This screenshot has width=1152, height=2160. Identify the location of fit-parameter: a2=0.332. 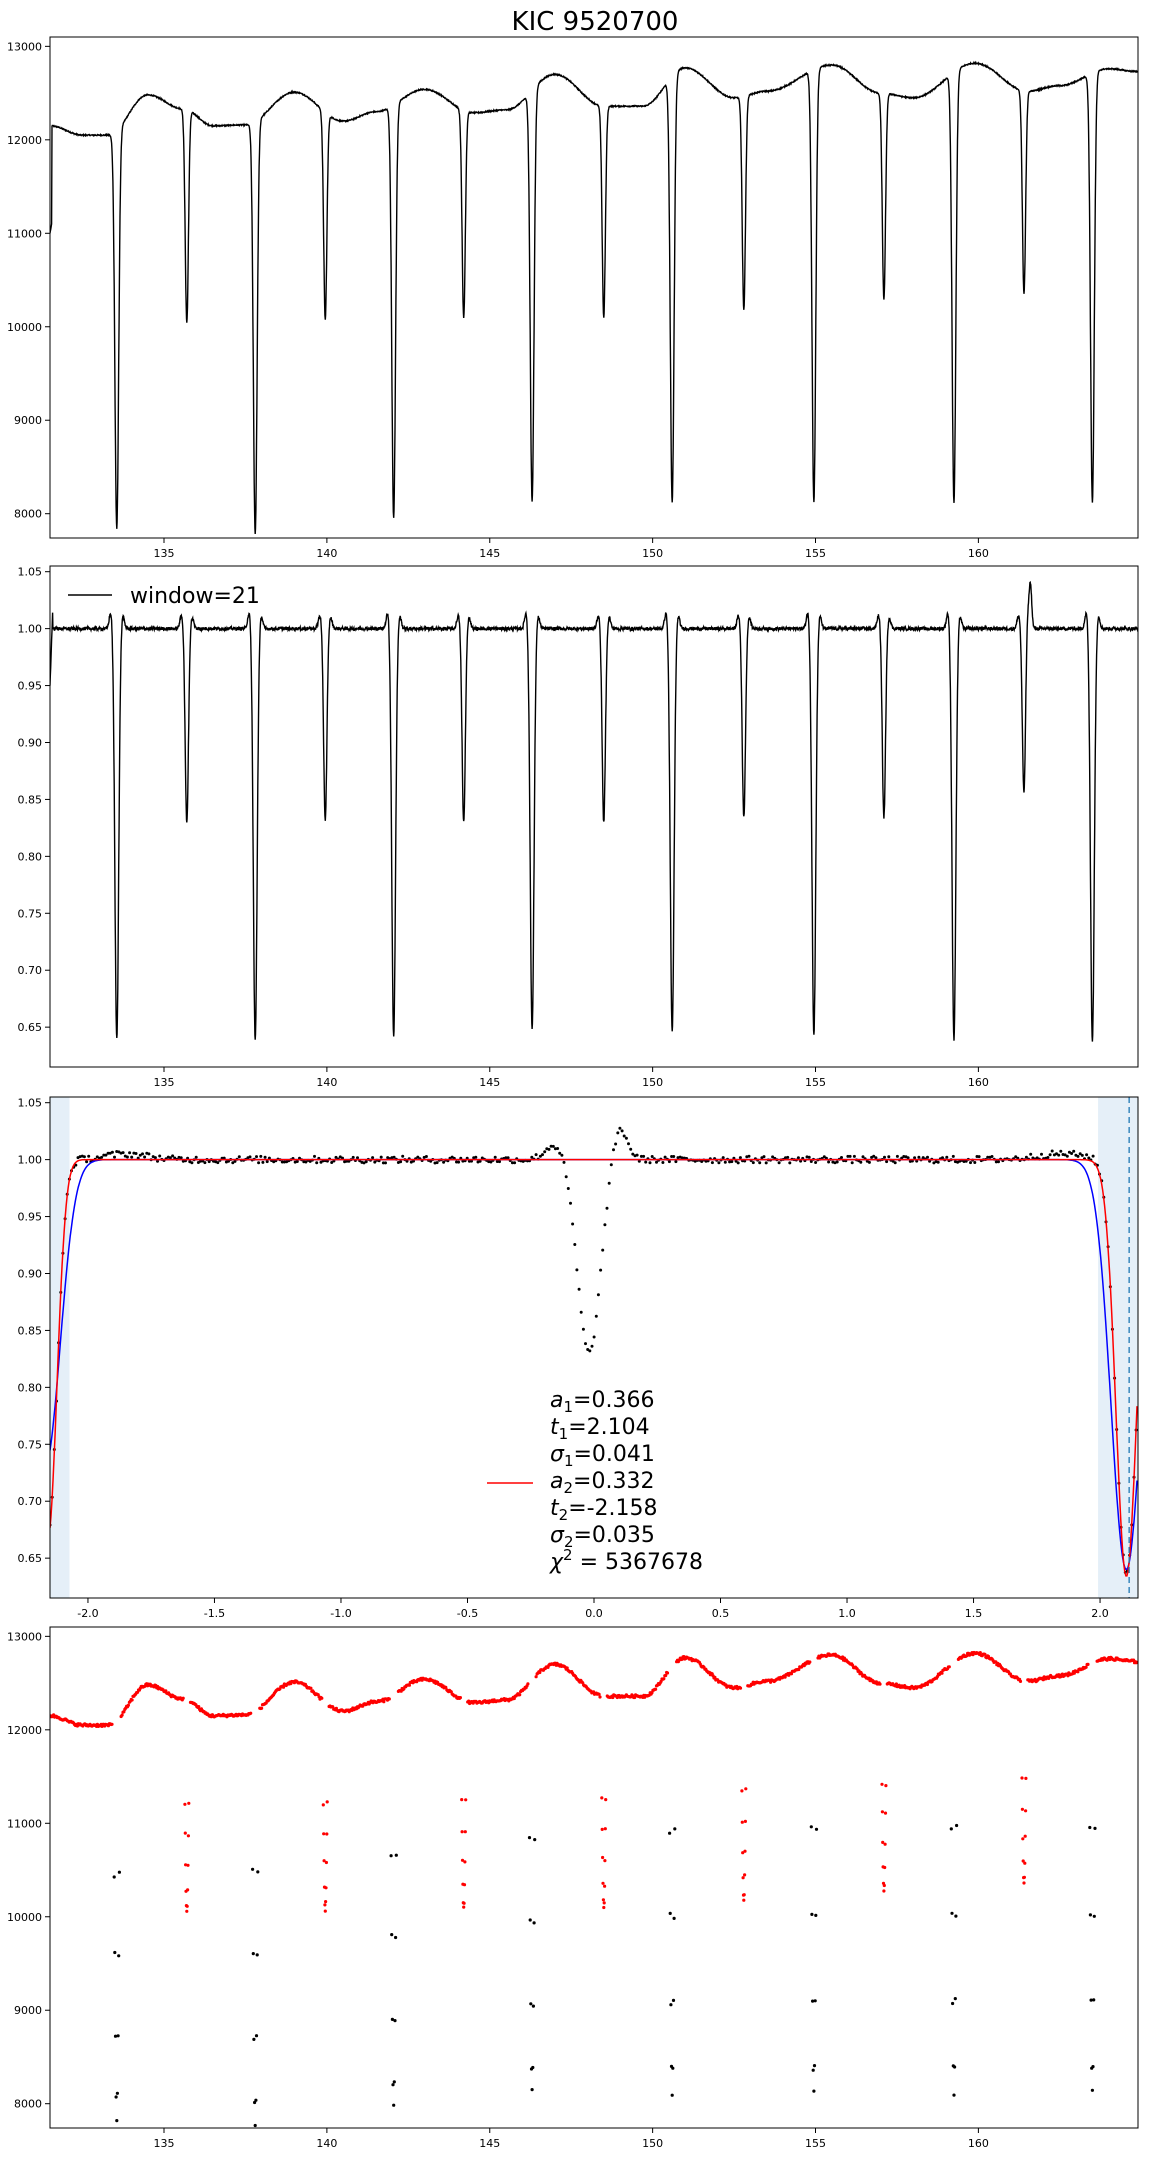
(602, 1483).